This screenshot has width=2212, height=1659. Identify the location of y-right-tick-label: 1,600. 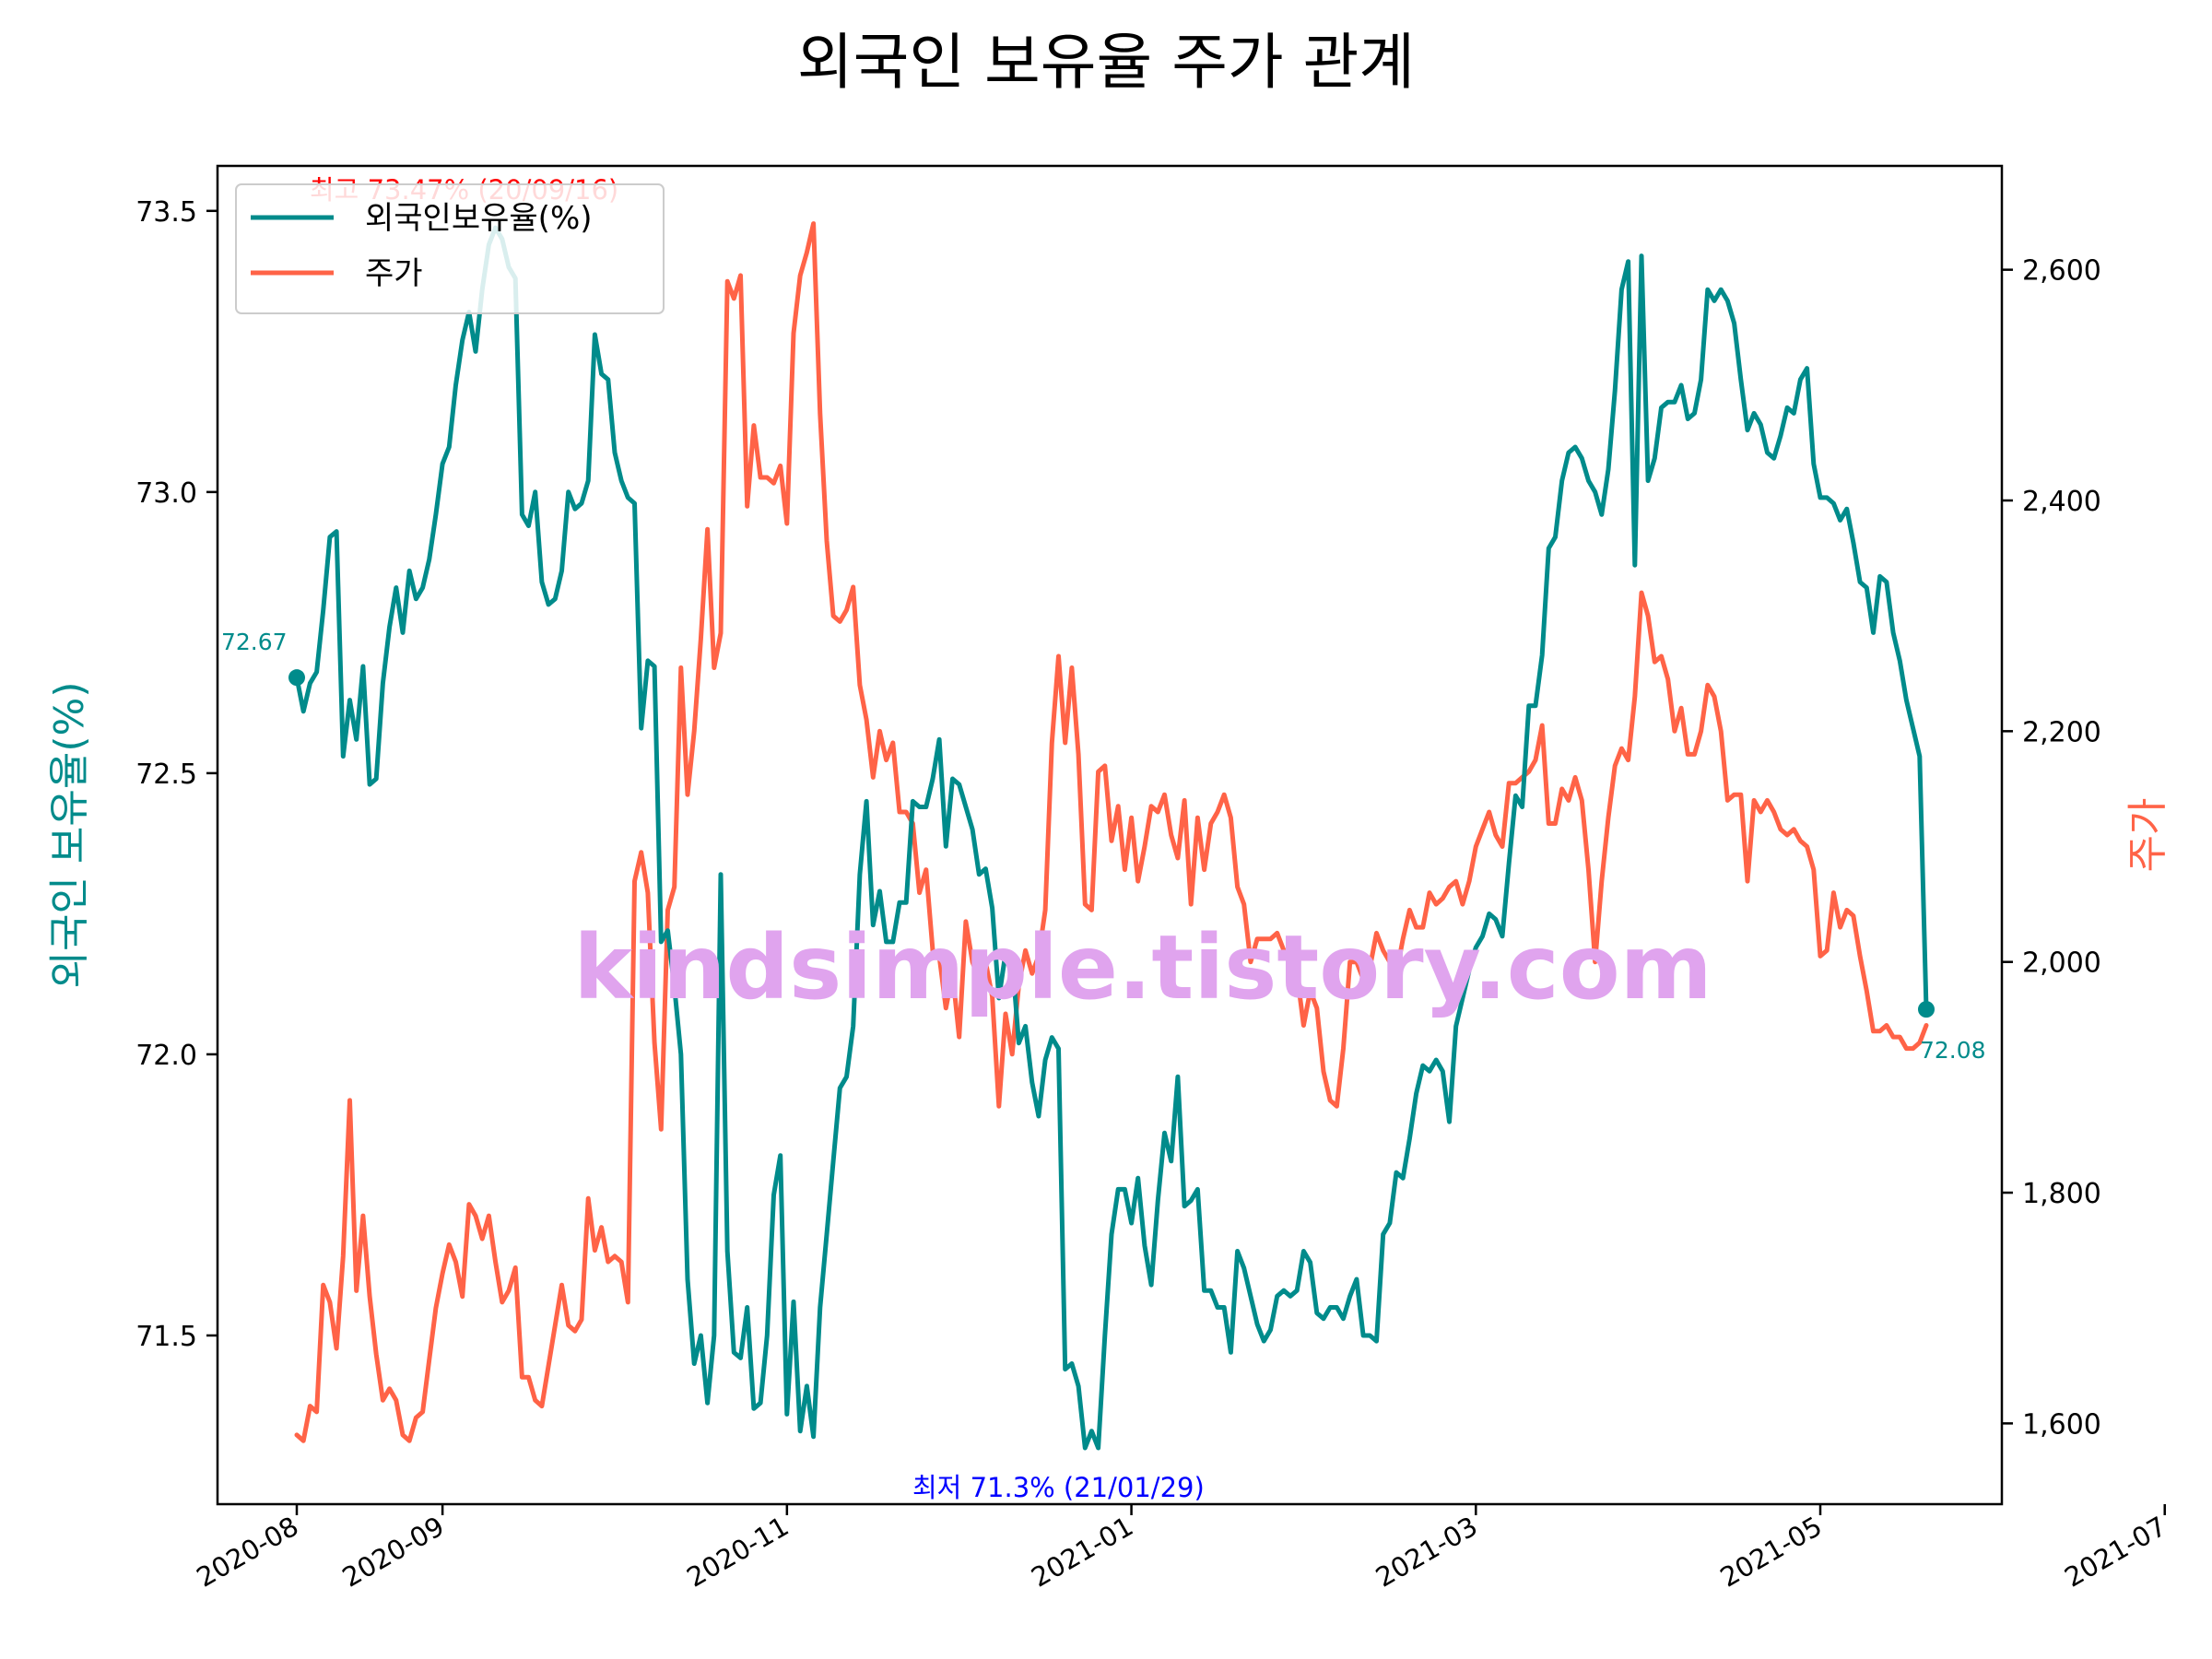
(2061, 1424).